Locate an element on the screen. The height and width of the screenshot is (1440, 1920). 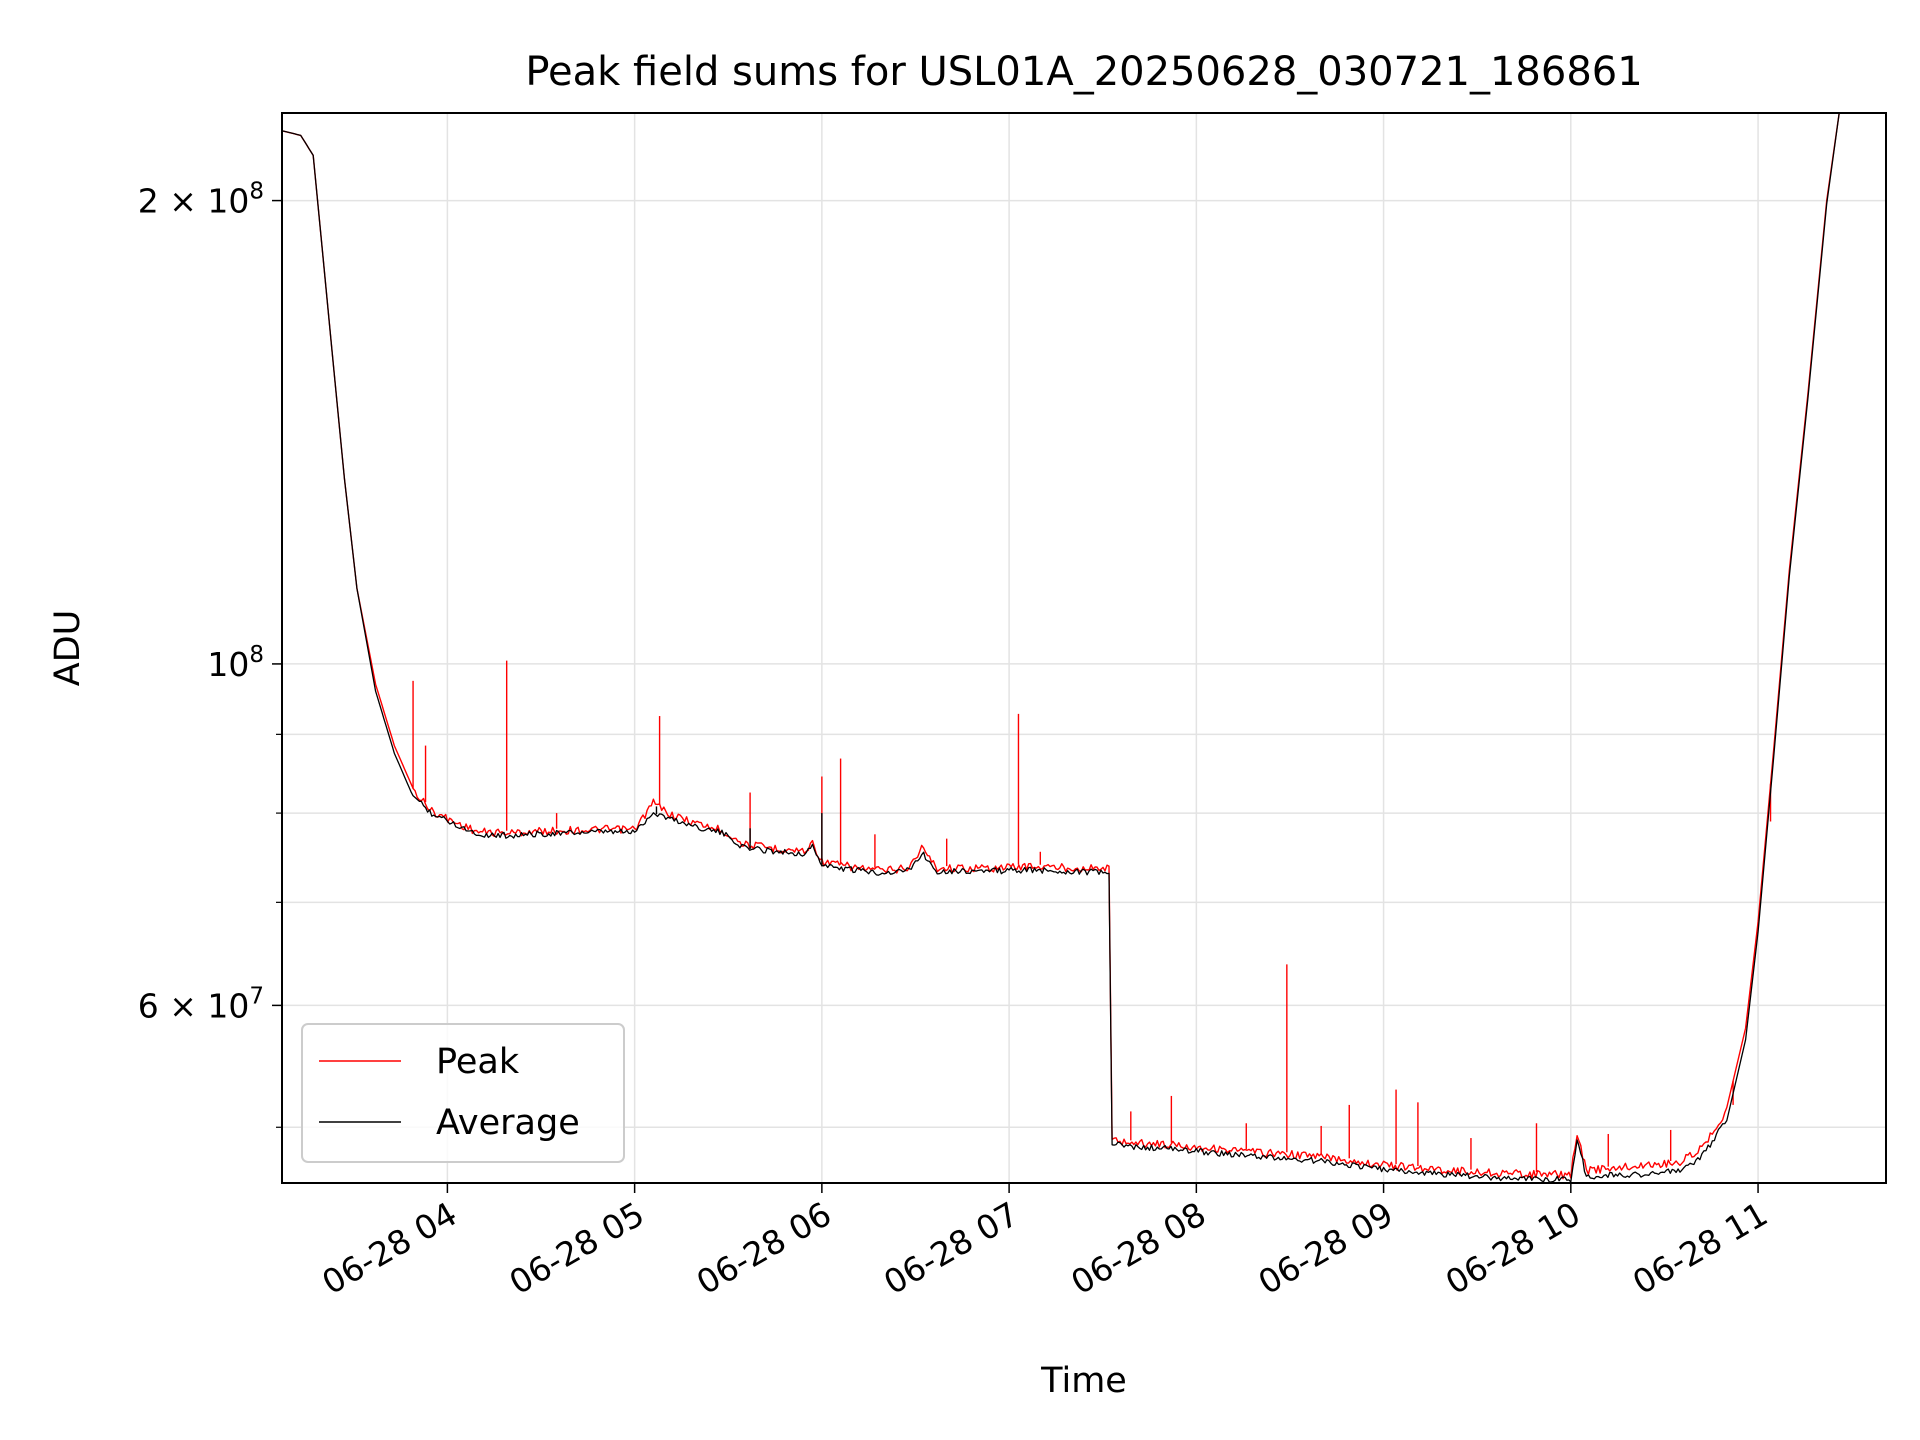
legend-box is located at coordinates (463, 1093).